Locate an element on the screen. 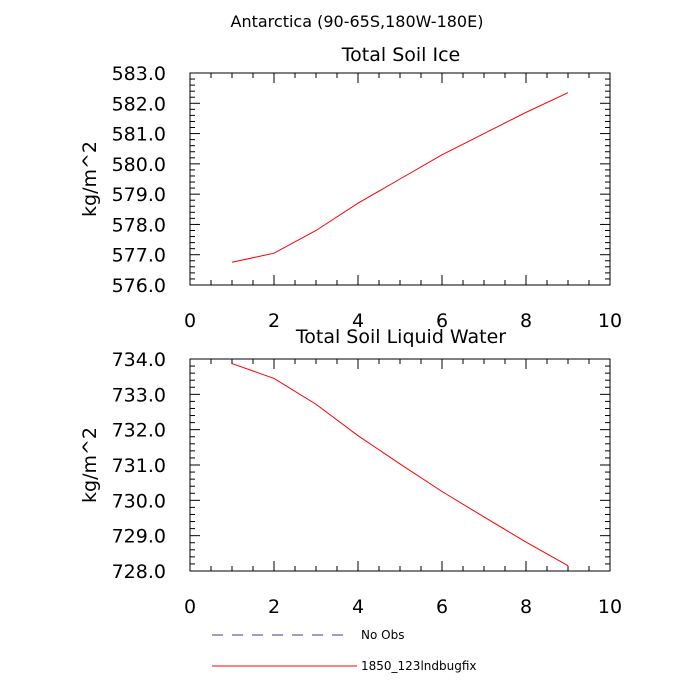 The image size is (700, 700). soil-ice-x-tick-label: 4 is located at coordinates (358, 321).